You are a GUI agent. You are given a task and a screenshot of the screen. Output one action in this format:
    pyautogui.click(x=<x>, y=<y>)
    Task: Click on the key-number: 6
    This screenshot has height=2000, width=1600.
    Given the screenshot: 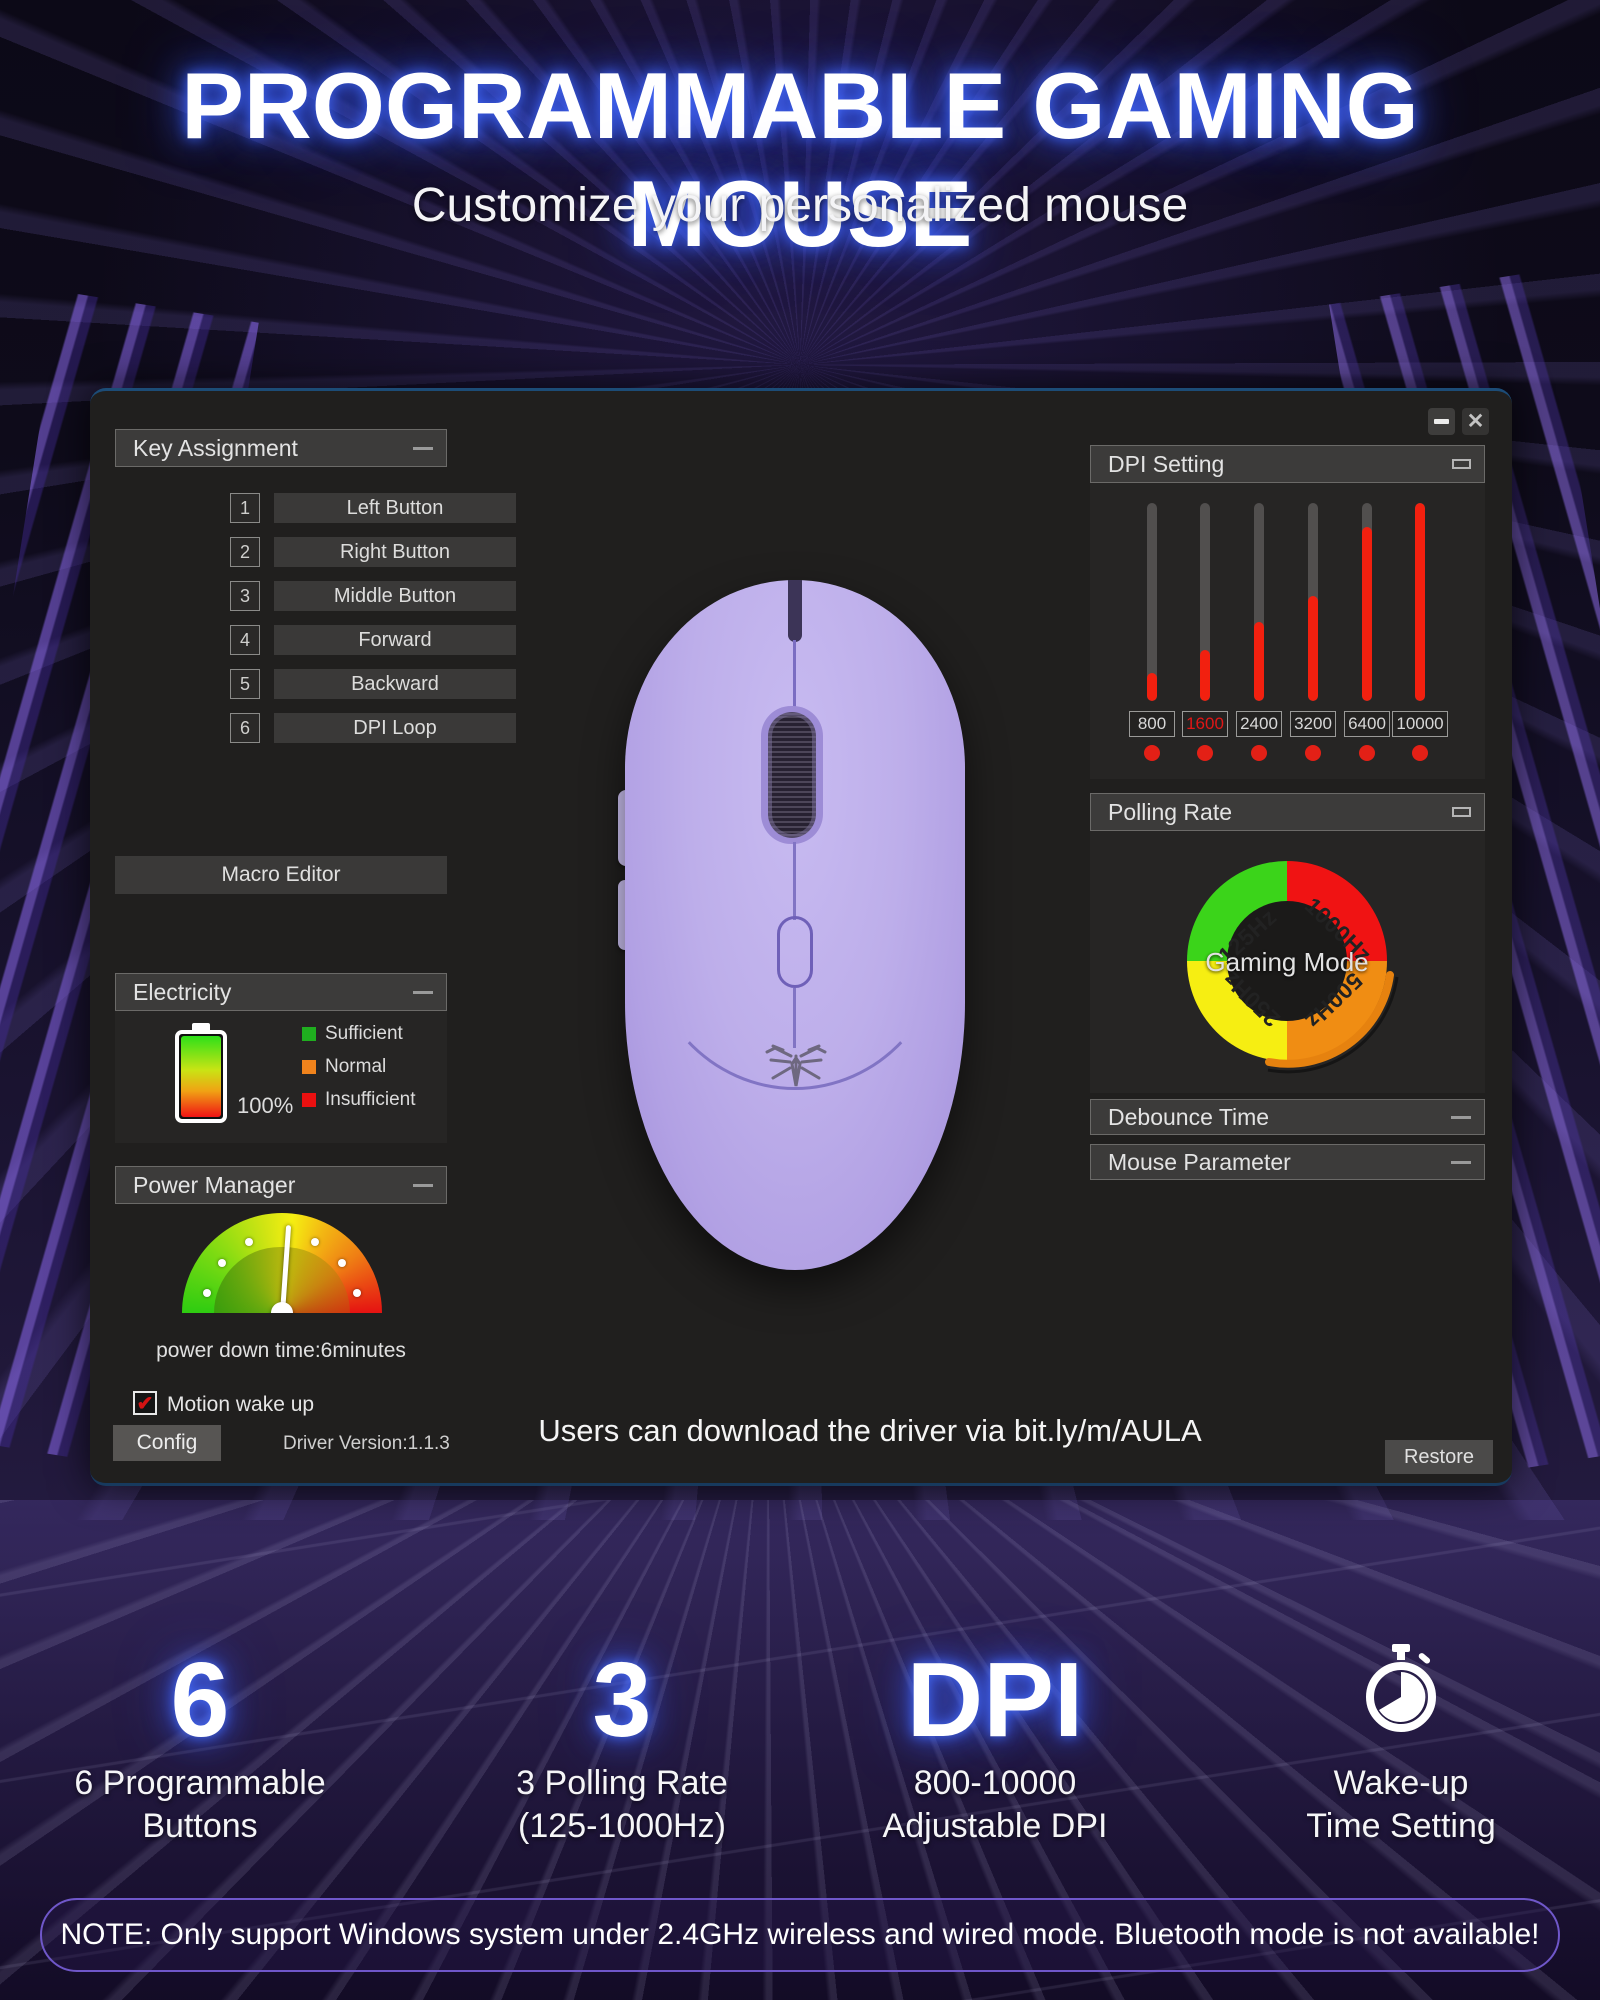 What is the action you would take?
    pyautogui.click(x=245, y=728)
    